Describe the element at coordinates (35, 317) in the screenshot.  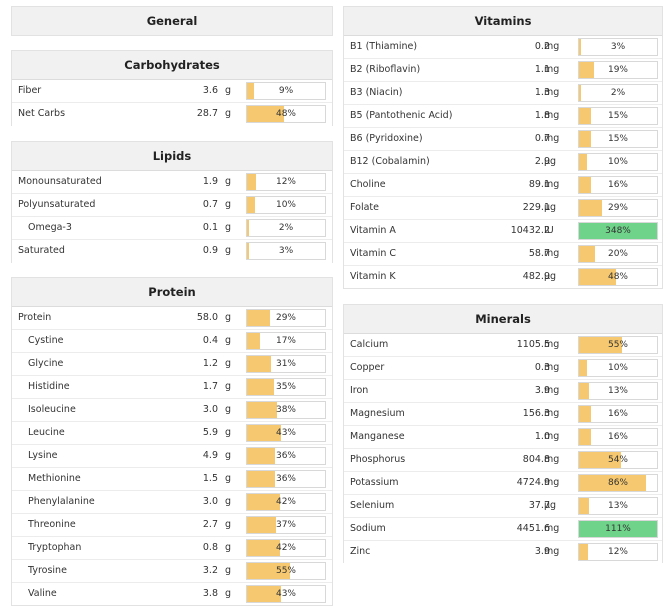
I see `nutrient-name: Protein` at that location.